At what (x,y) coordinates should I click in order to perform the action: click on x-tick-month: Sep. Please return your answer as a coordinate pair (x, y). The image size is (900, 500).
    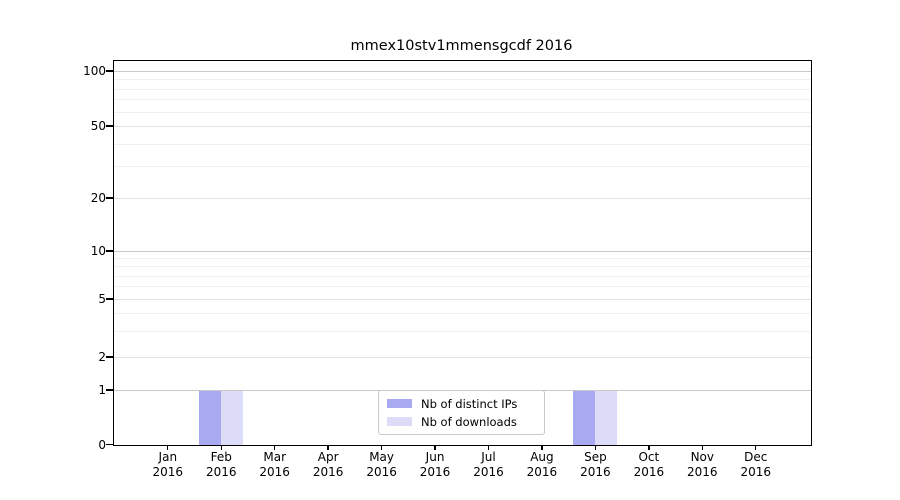
    Looking at the image, I should click on (595, 457).